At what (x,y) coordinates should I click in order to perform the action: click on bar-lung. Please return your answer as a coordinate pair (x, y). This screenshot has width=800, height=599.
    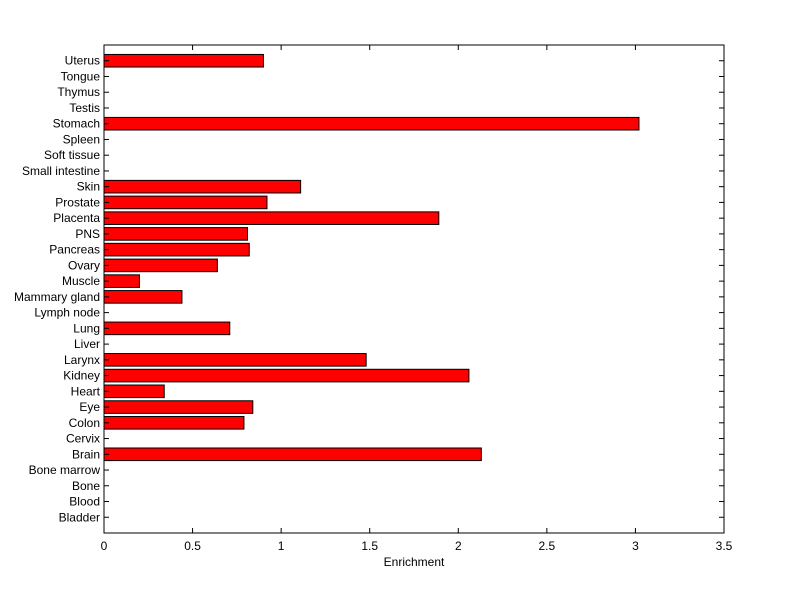
    Looking at the image, I should click on (167, 328).